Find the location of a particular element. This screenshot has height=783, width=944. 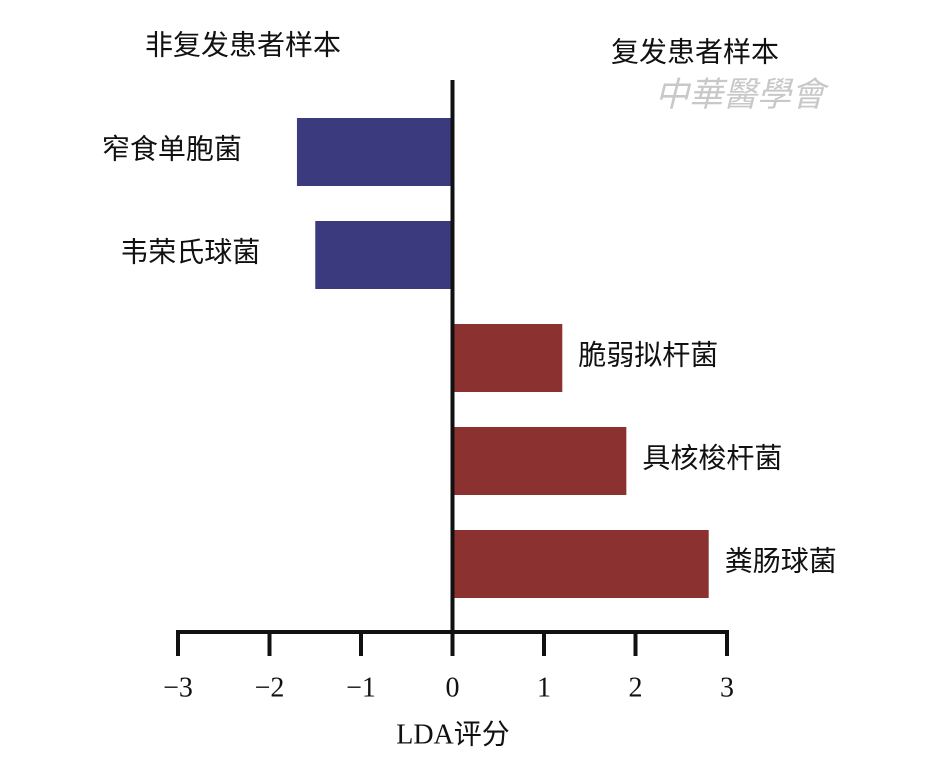

x-tick-label: 3 is located at coordinates (727, 687).